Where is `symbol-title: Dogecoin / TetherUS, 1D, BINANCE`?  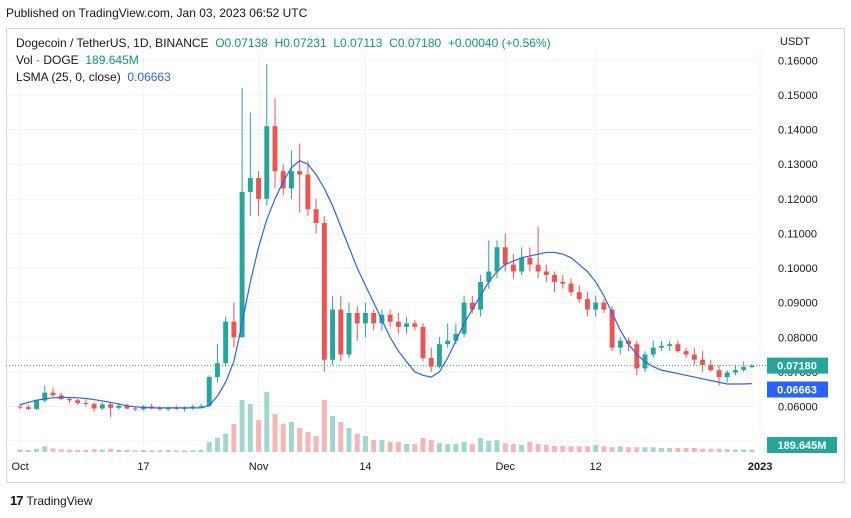 symbol-title: Dogecoin / TetherUS, 1D, BINANCE is located at coordinates (112, 43).